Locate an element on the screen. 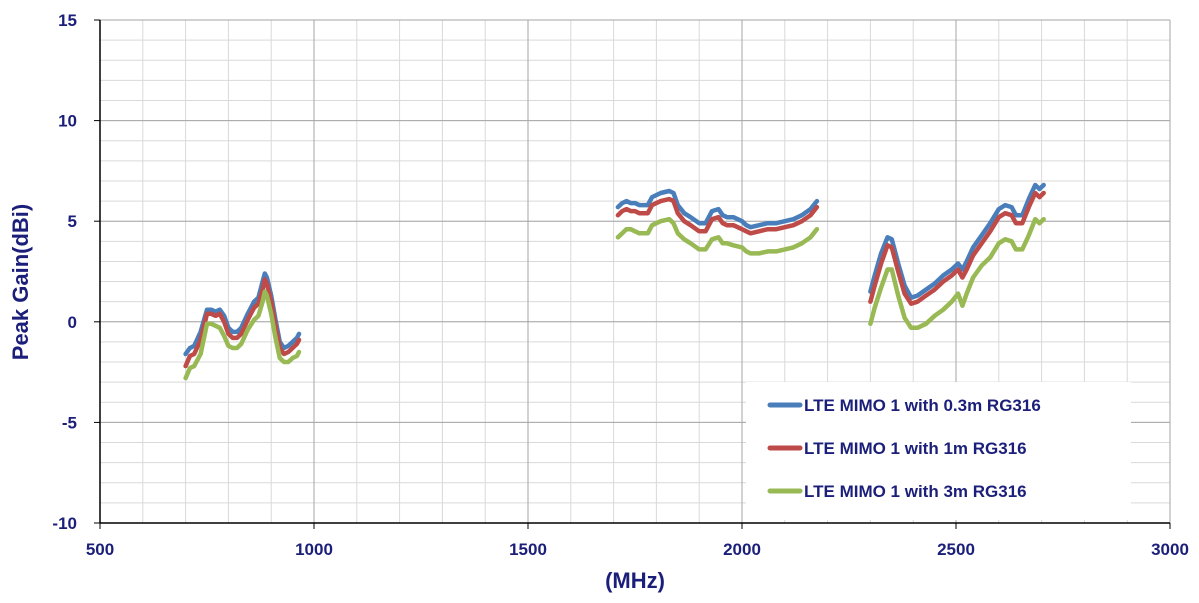 Image resolution: width=1199 pixels, height=603 pixels. legend-label-2: LTE MIMO 1 with 1m RG316 is located at coordinates (915, 448).